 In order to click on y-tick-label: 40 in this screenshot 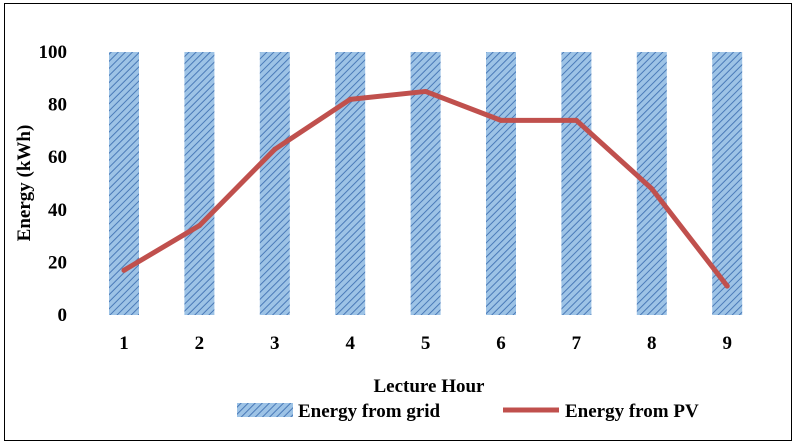, I will do `click(57, 210)`.